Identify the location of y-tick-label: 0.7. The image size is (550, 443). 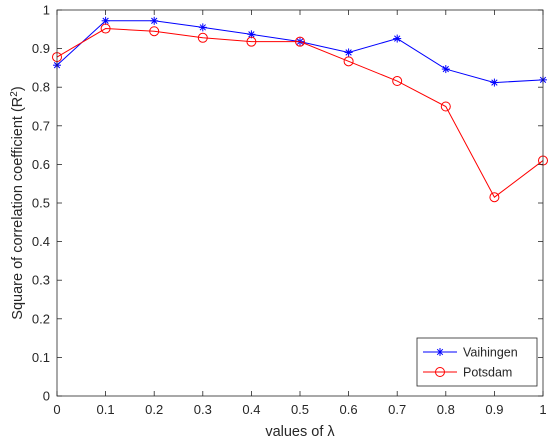
(41, 125).